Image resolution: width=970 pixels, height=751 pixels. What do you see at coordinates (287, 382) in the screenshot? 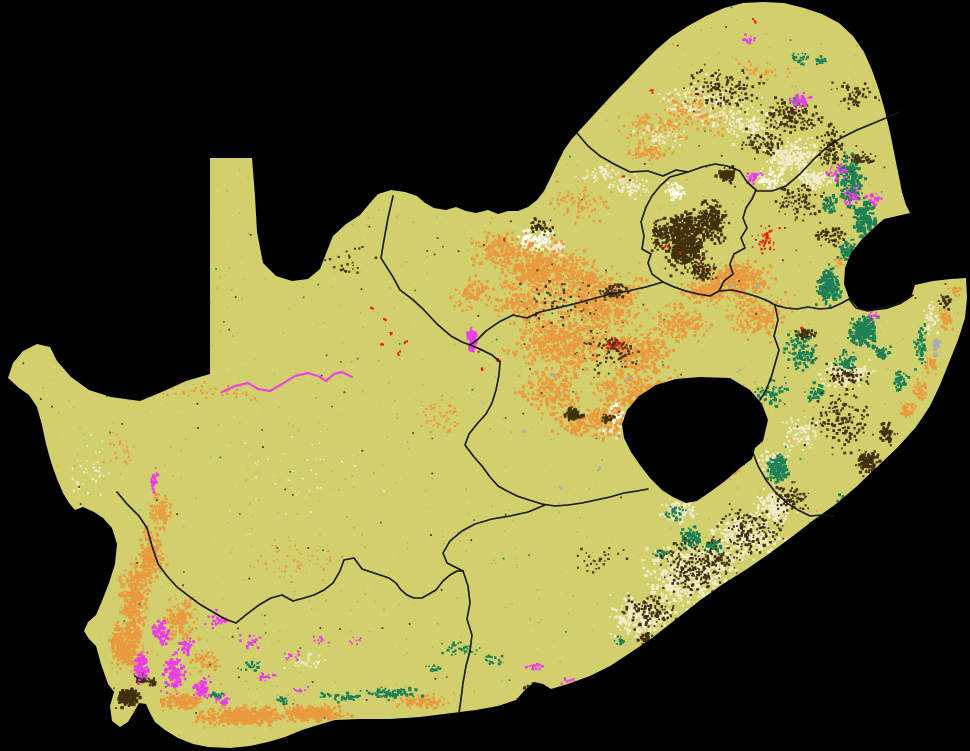
I see `orange-river-irrigation-strip` at bounding box center [287, 382].